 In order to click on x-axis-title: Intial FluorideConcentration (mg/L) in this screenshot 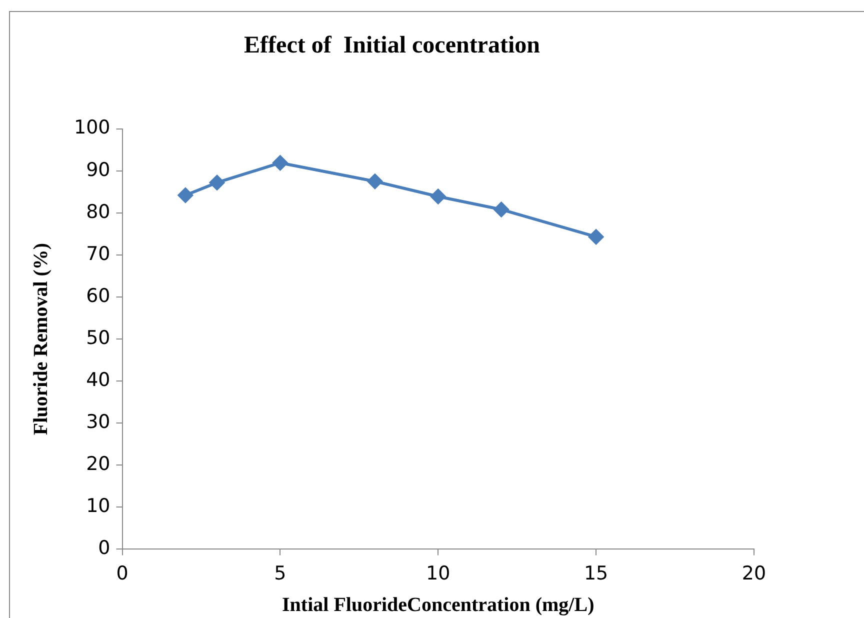, I will do `click(438, 605)`.